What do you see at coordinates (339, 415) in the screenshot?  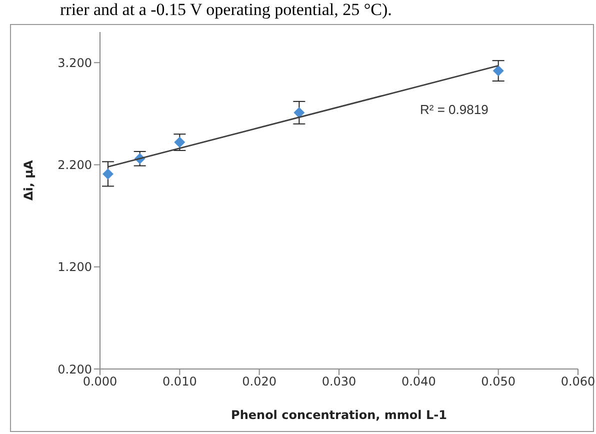 I see `x-axis-title: Phenol concentration, mmol L-1` at bounding box center [339, 415].